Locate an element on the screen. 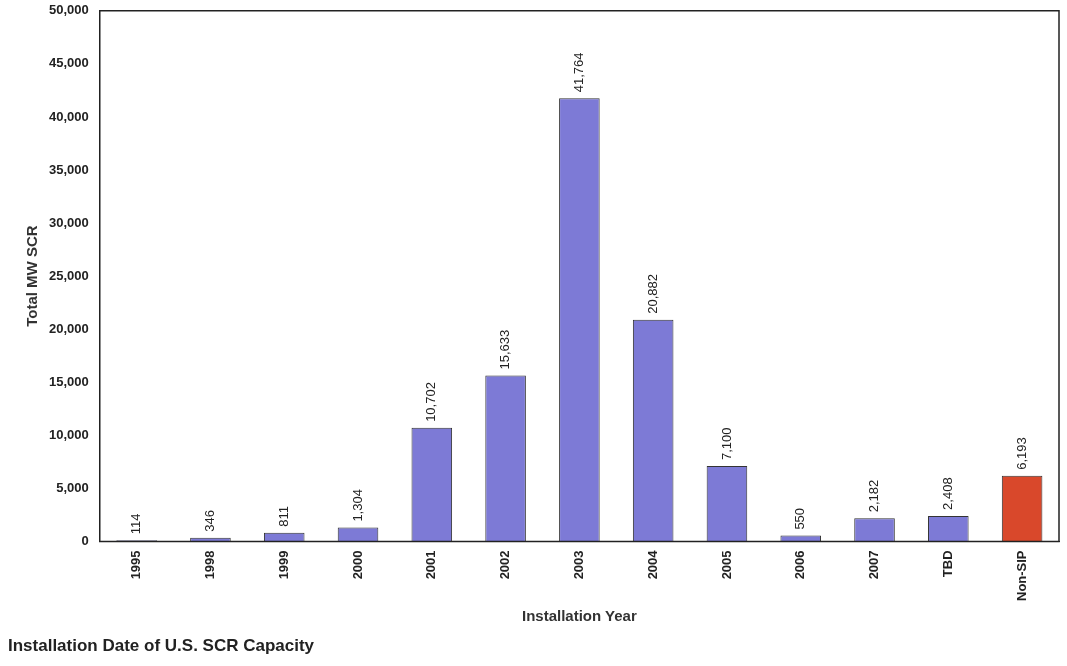 This screenshot has width=1067, height=666. y-tick-label: 5,000 is located at coordinates (72, 487).